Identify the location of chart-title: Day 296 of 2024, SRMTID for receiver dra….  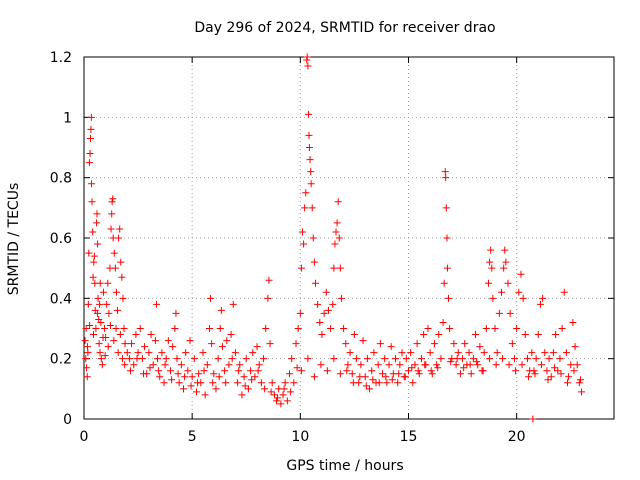
(344, 28).